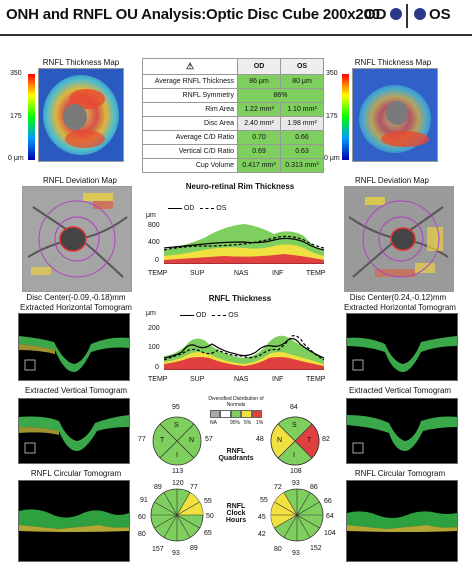 This screenshot has height=576, width=472. Describe the element at coordinates (440, 14) in the screenshot. I see `os-label: OS` at that location.